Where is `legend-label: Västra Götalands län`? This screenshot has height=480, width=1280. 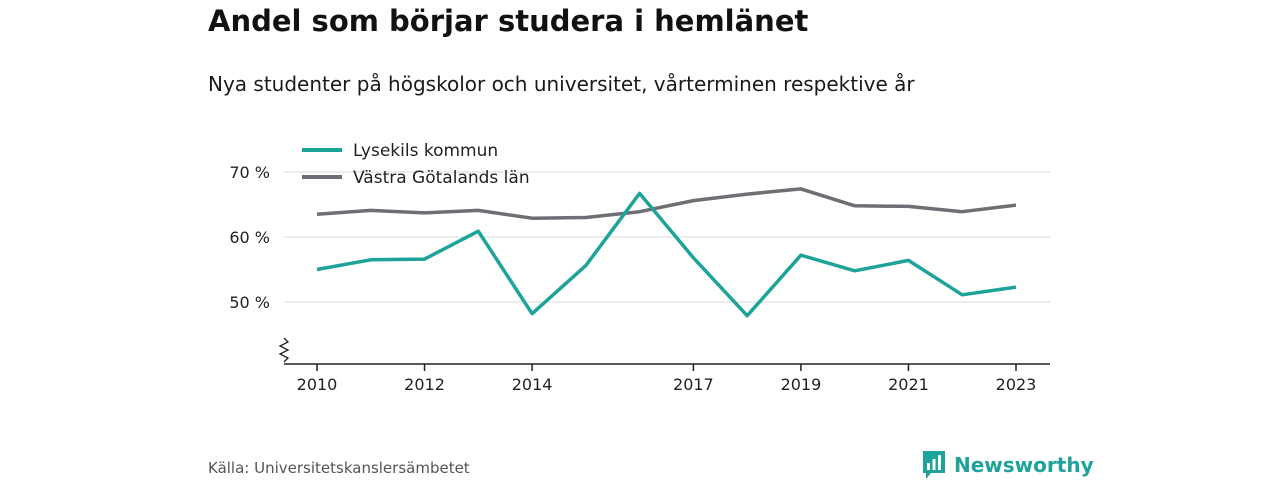
legend-label: Västra Götalands län is located at coordinates (441, 178).